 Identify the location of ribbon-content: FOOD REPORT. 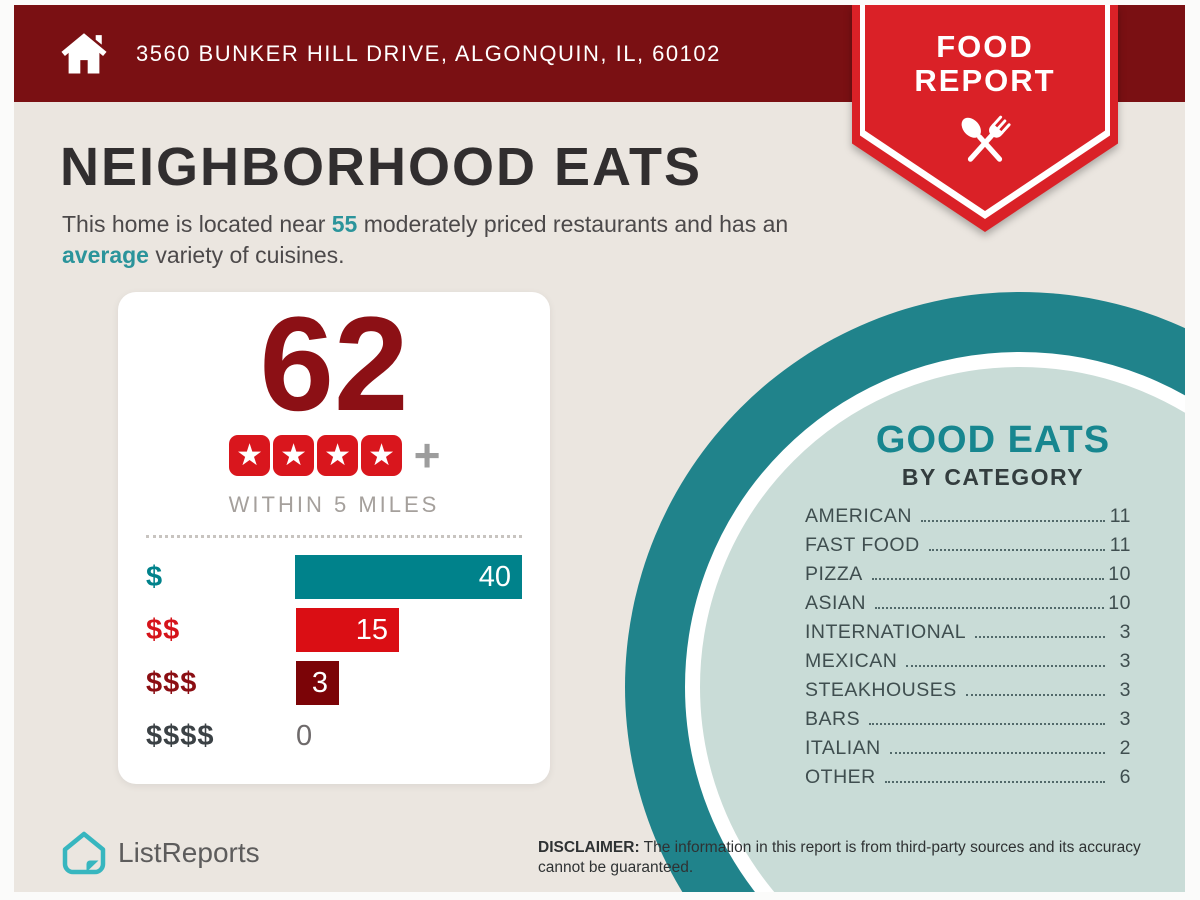
(985, 118).